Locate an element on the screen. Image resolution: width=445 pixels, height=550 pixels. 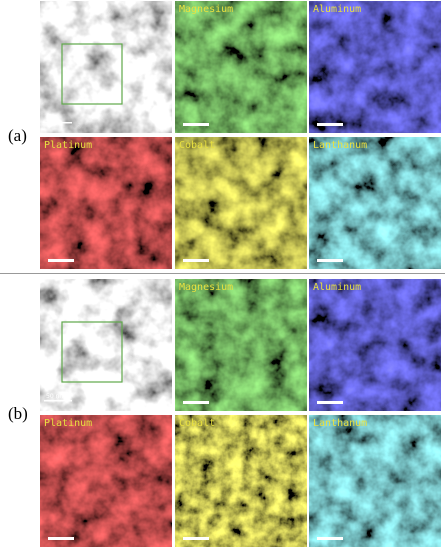
panel-label: (b) is located at coordinates (18, 413).